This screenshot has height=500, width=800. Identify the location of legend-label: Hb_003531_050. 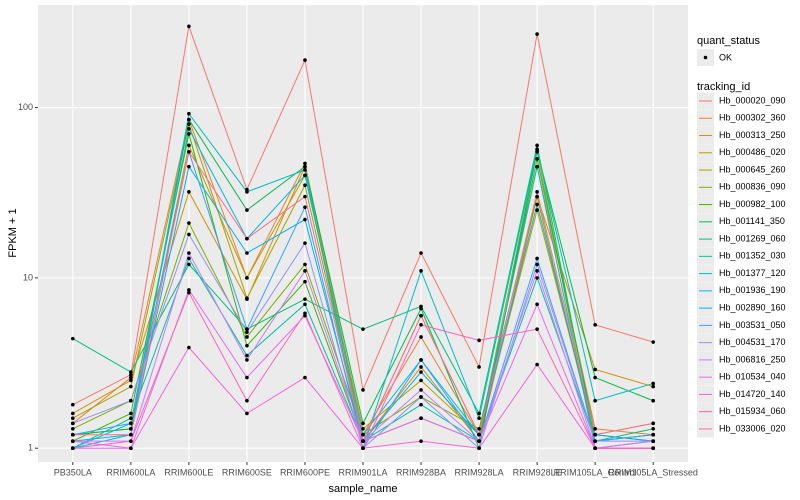
(752, 325).